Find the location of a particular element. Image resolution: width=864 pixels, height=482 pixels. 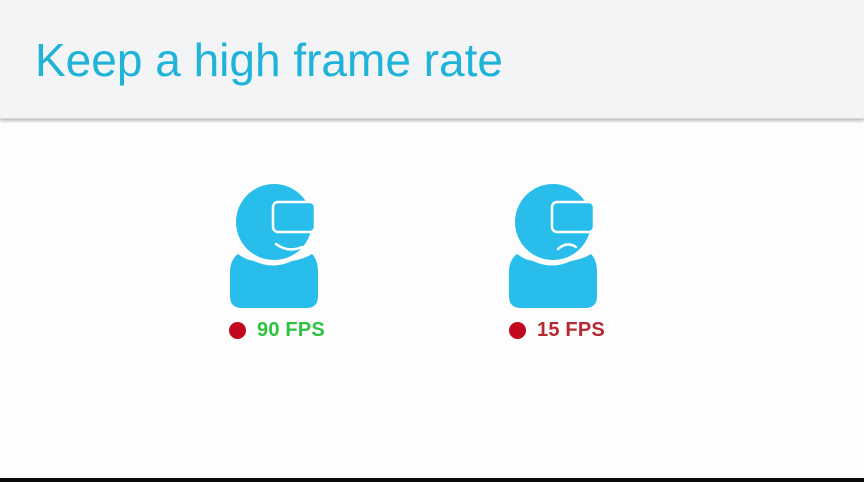

fps-label-bad: 15 FPS is located at coordinates (571, 329).